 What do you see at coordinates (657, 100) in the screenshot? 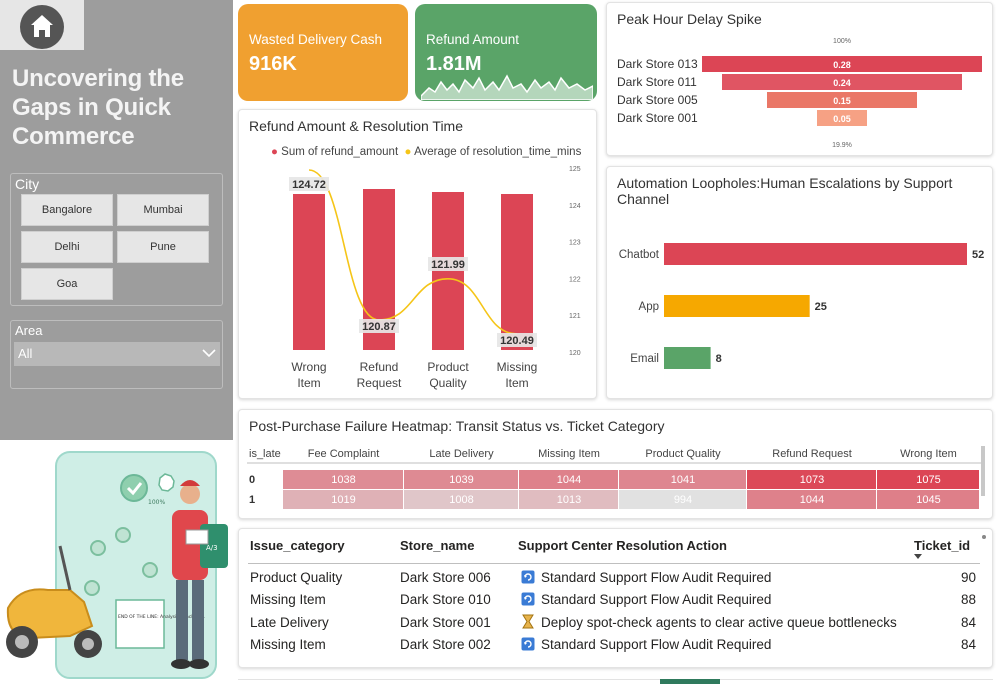
I see `funnel-category-label: Dark Store 005` at bounding box center [657, 100].